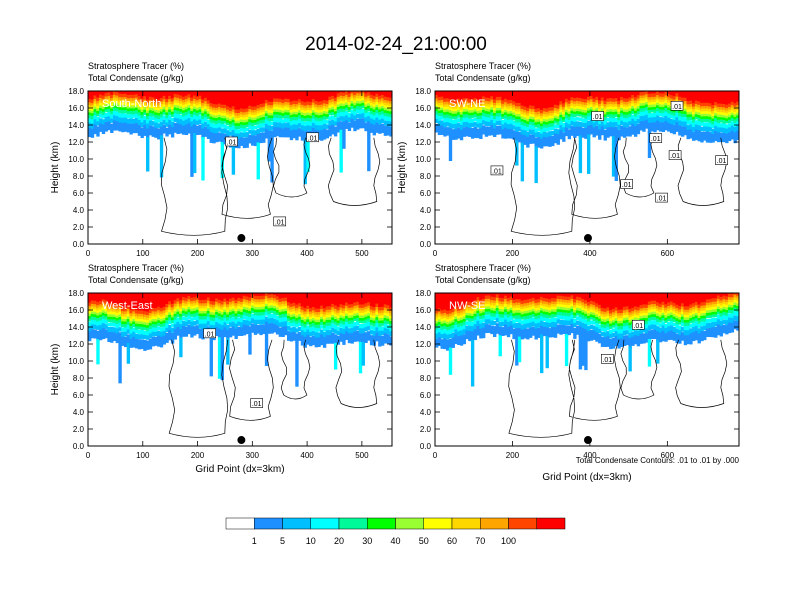 This screenshot has height=612, width=792. I want to click on colorbar-label: 50, so click(424, 541).